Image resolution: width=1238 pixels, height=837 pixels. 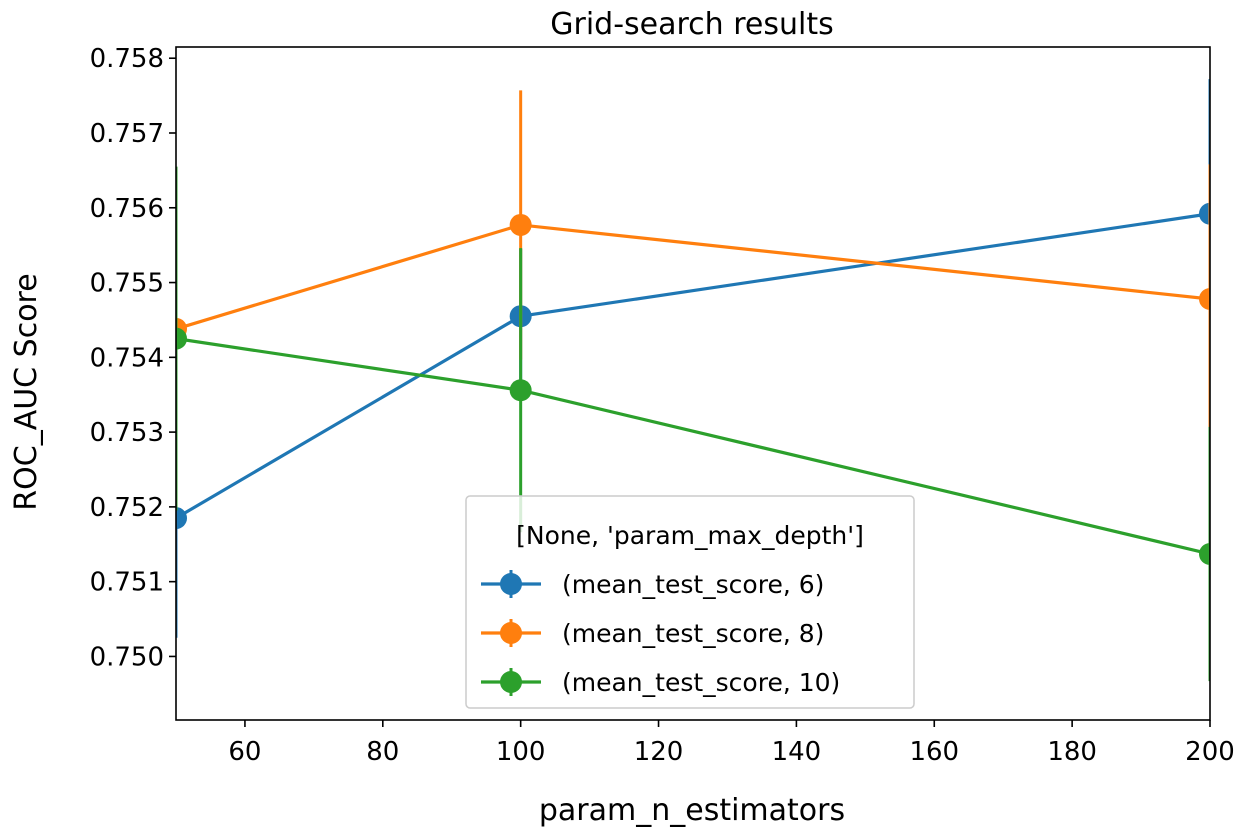 I want to click on x-tick-label: 160, so click(x=934, y=752).